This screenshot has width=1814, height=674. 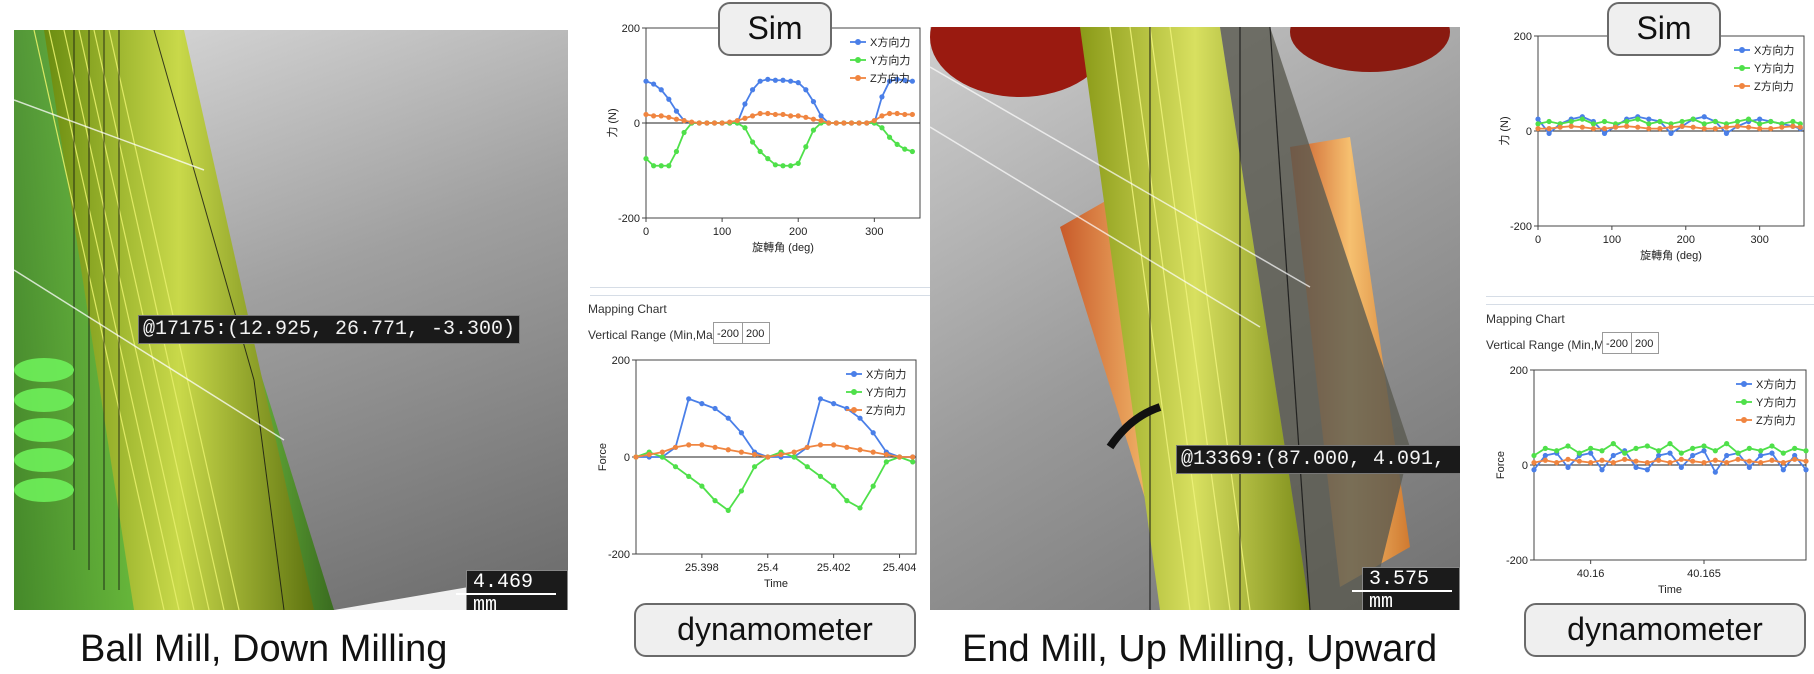 I want to click on y-tick-label: -200, so click(x=1517, y=561).